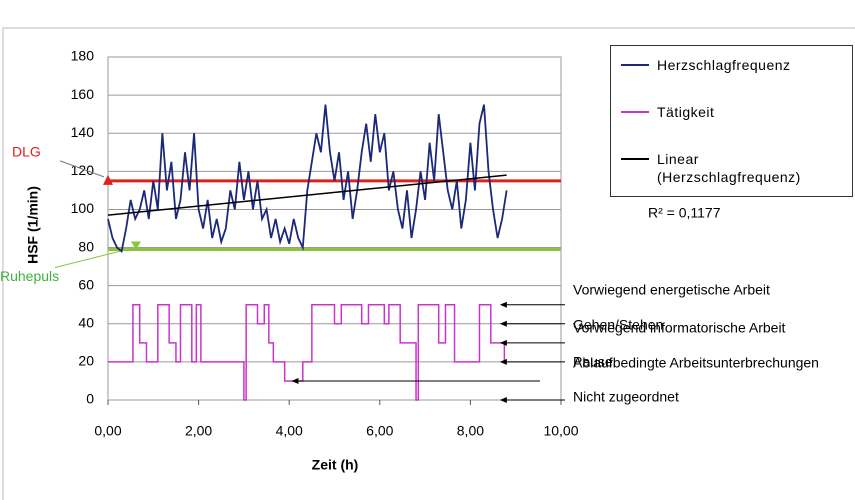  I want to click on level-label: Vorwiegend informatorische Arbeit, so click(679, 328).